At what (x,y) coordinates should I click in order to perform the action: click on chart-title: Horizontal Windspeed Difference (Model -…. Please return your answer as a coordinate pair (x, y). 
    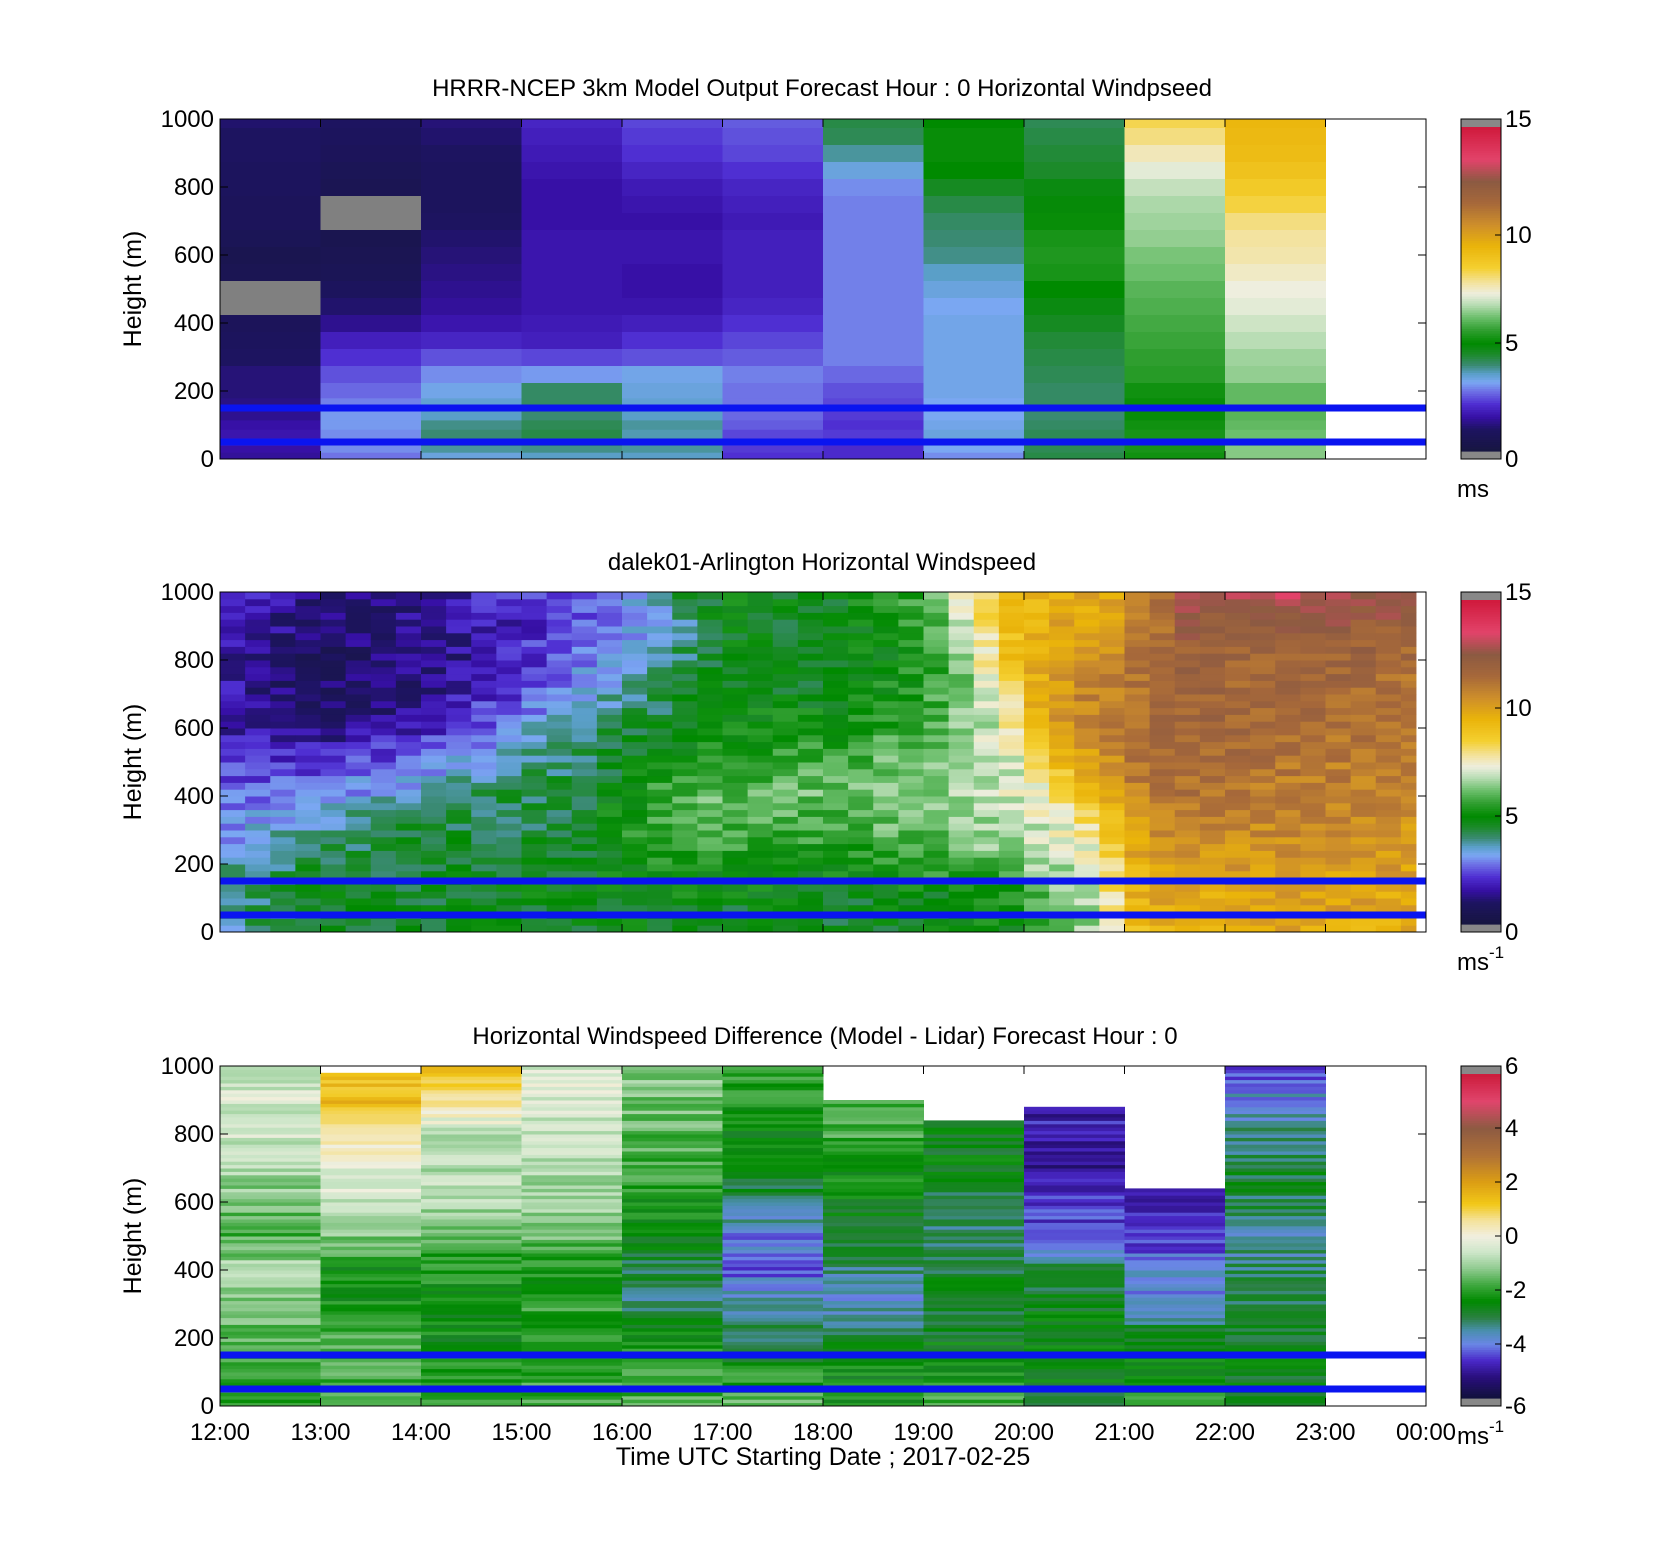
    Looking at the image, I should click on (824, 1036).